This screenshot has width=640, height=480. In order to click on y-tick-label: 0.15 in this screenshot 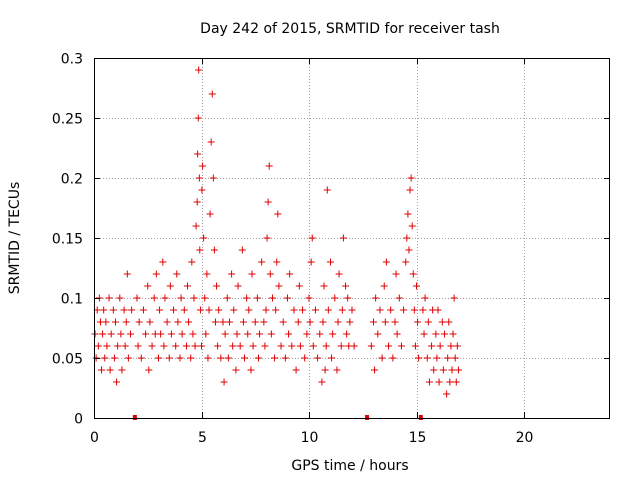, I will do `click(67, 240)`.